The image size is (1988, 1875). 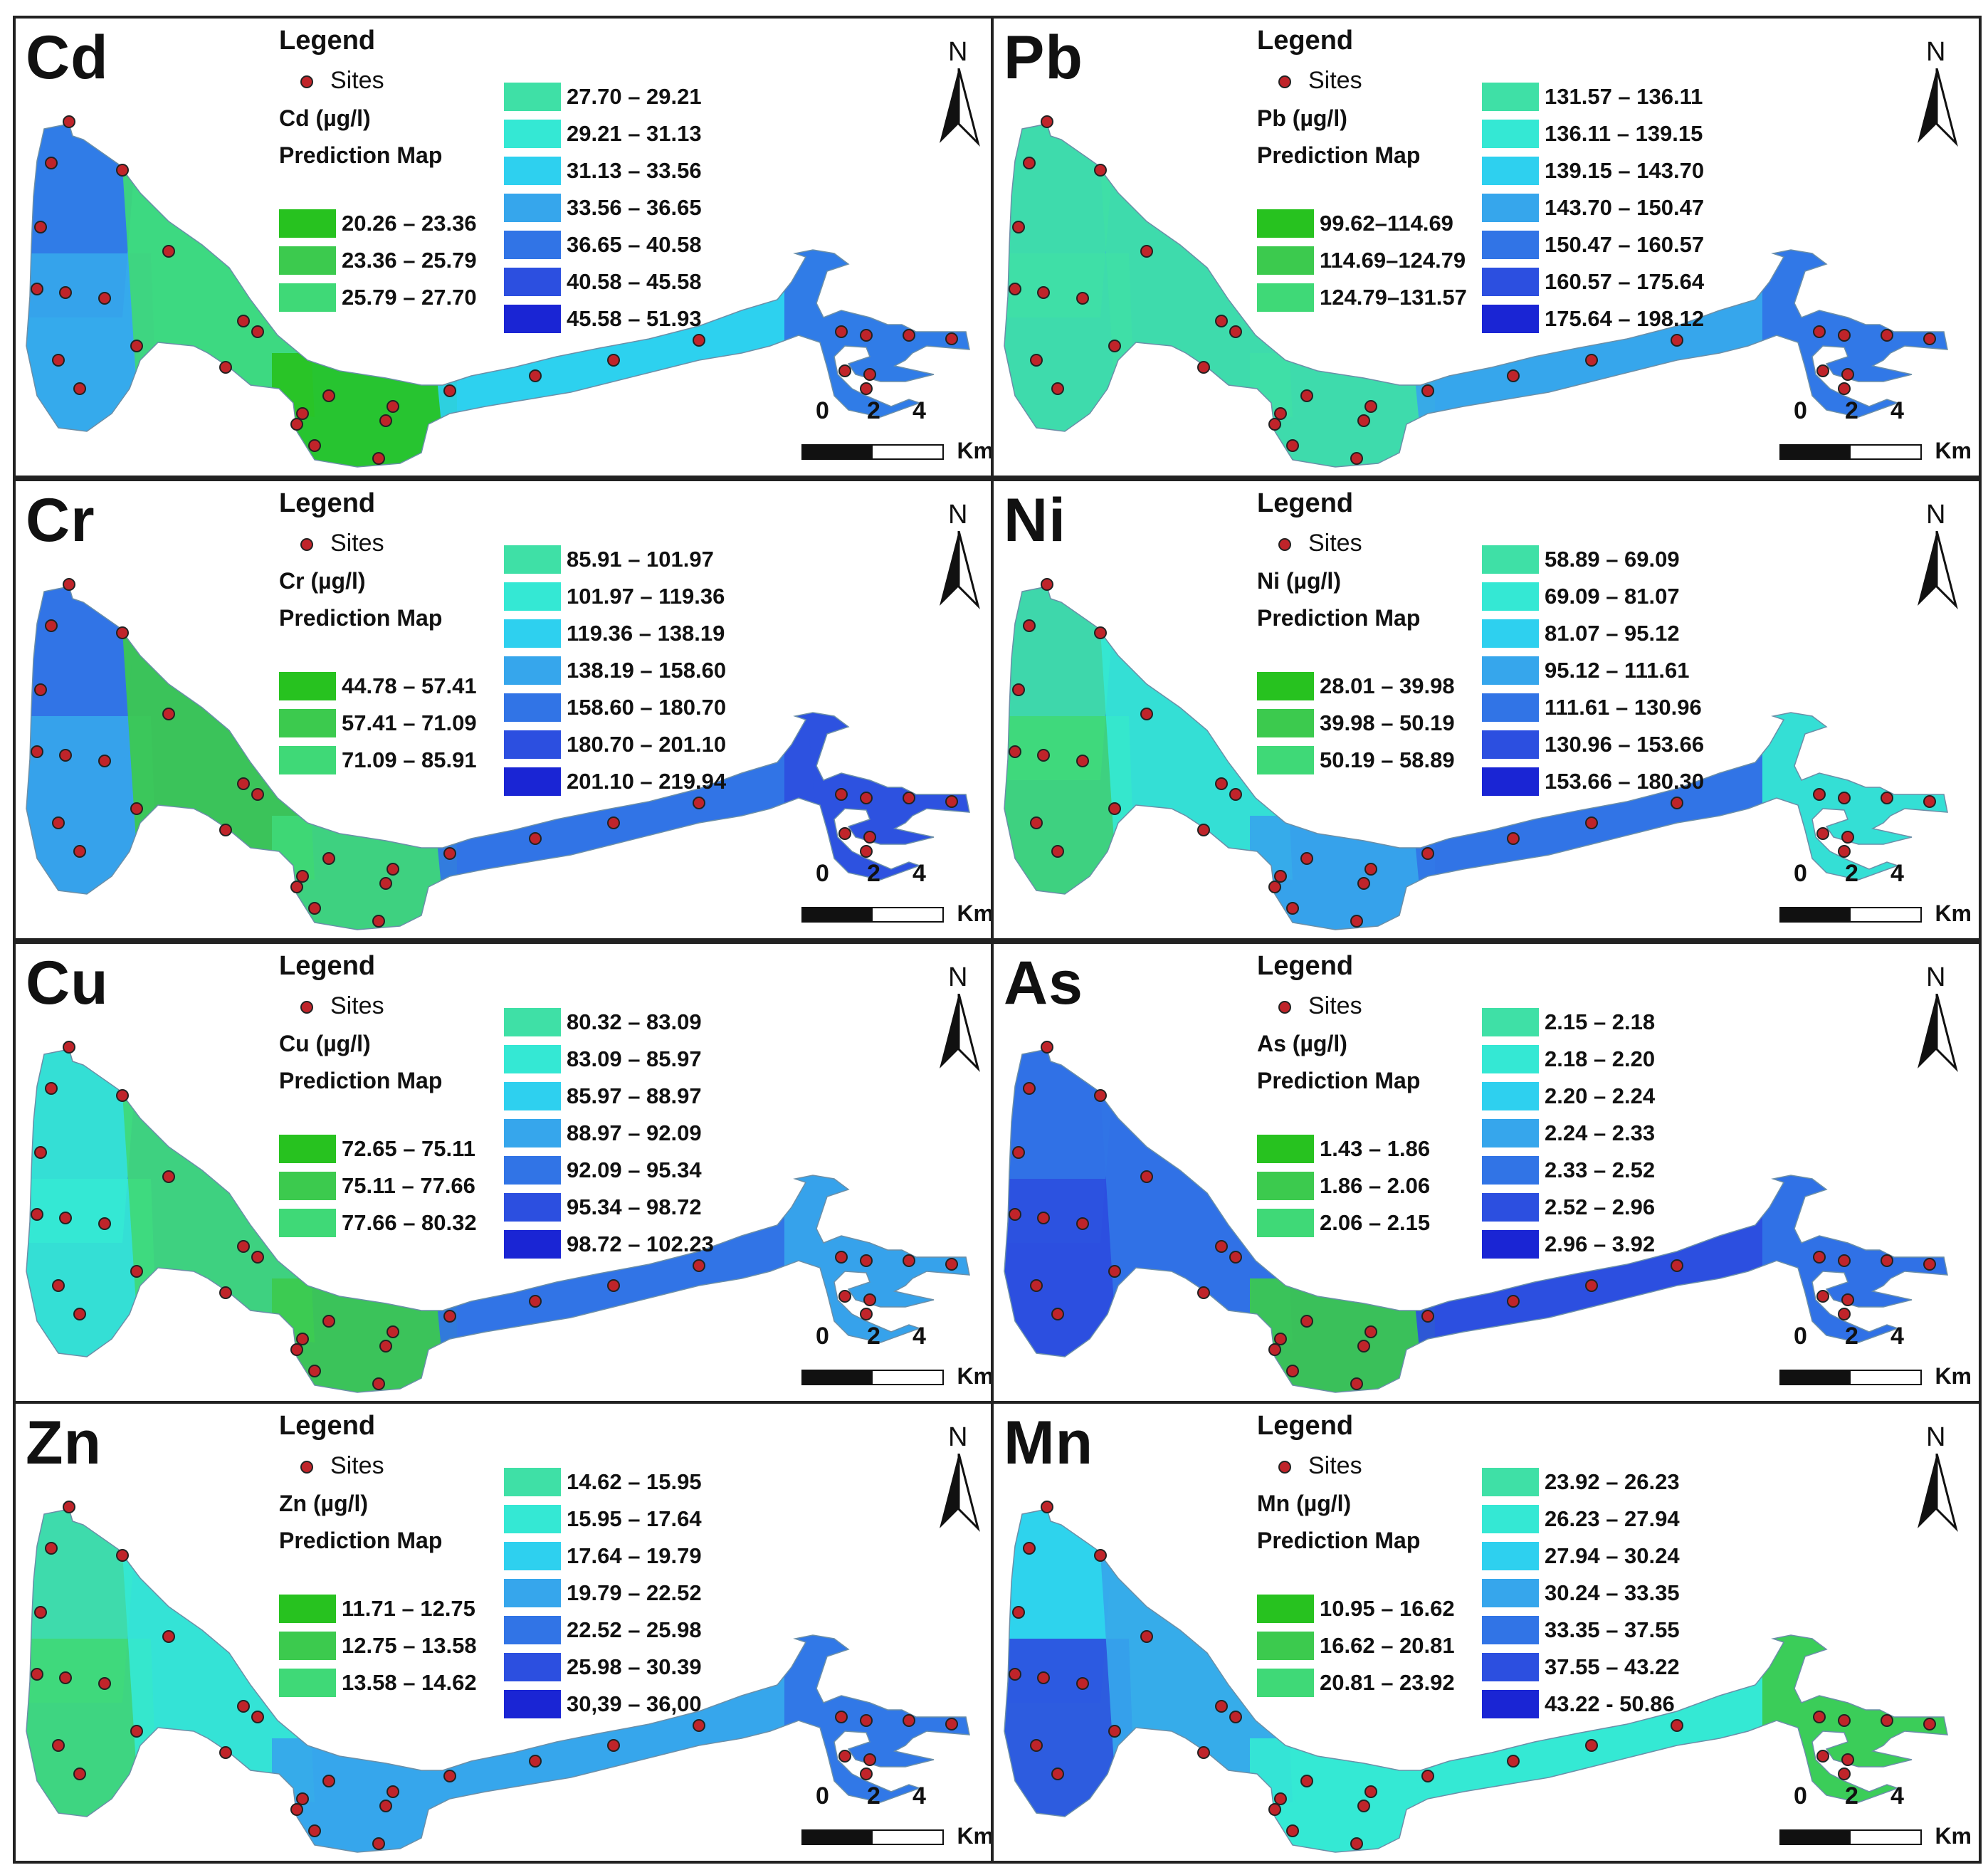 I want to click on legend-class-4: 69.09 – 81.07, so click(x=1581, y=597).